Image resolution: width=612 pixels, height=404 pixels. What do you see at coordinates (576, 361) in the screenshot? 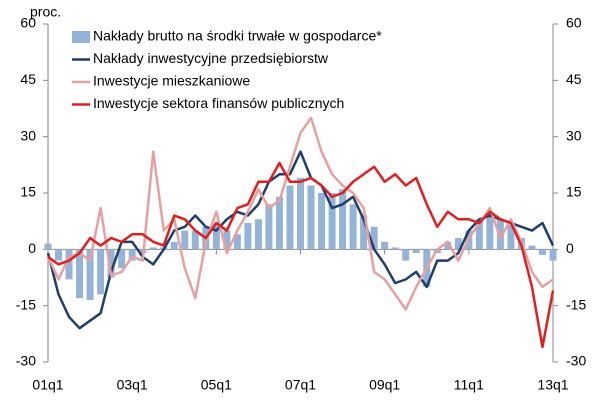
I see `y2-tick-label: -30` at bounding box center [576, 361].